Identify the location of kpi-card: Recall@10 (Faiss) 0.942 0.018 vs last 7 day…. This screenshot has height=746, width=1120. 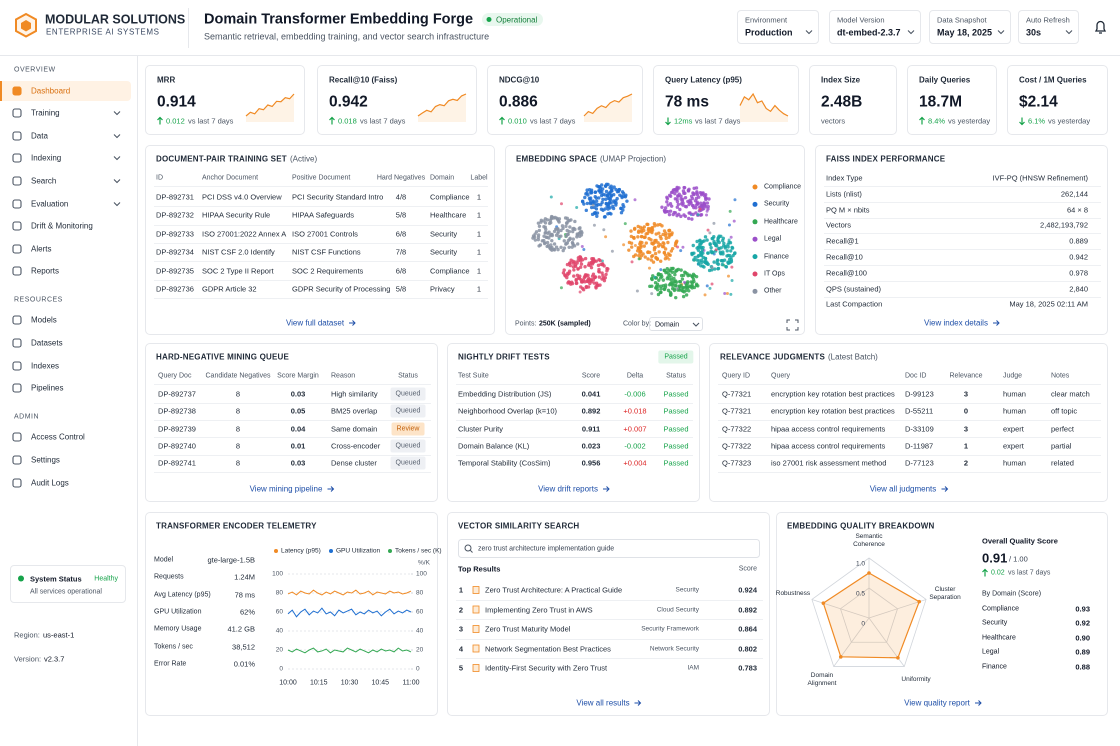
(397, 100).